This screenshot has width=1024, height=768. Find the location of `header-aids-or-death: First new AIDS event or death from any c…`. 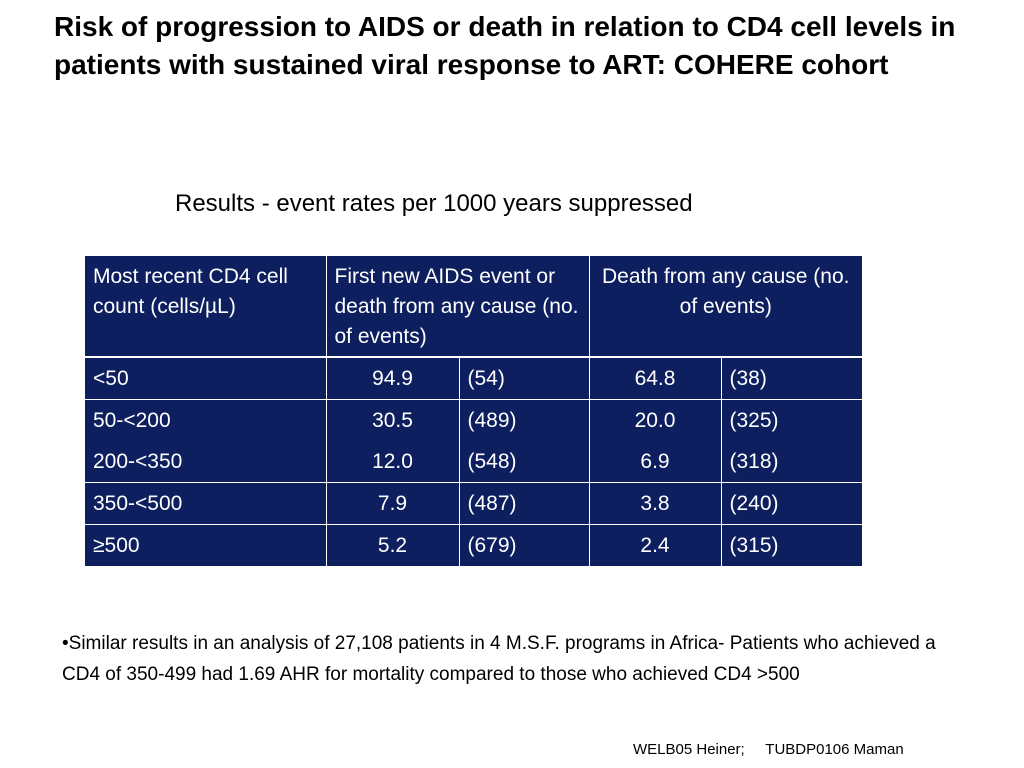

header-aids-or-death: First new AIDS event or death from any c… is located at coordinates (458, 306).